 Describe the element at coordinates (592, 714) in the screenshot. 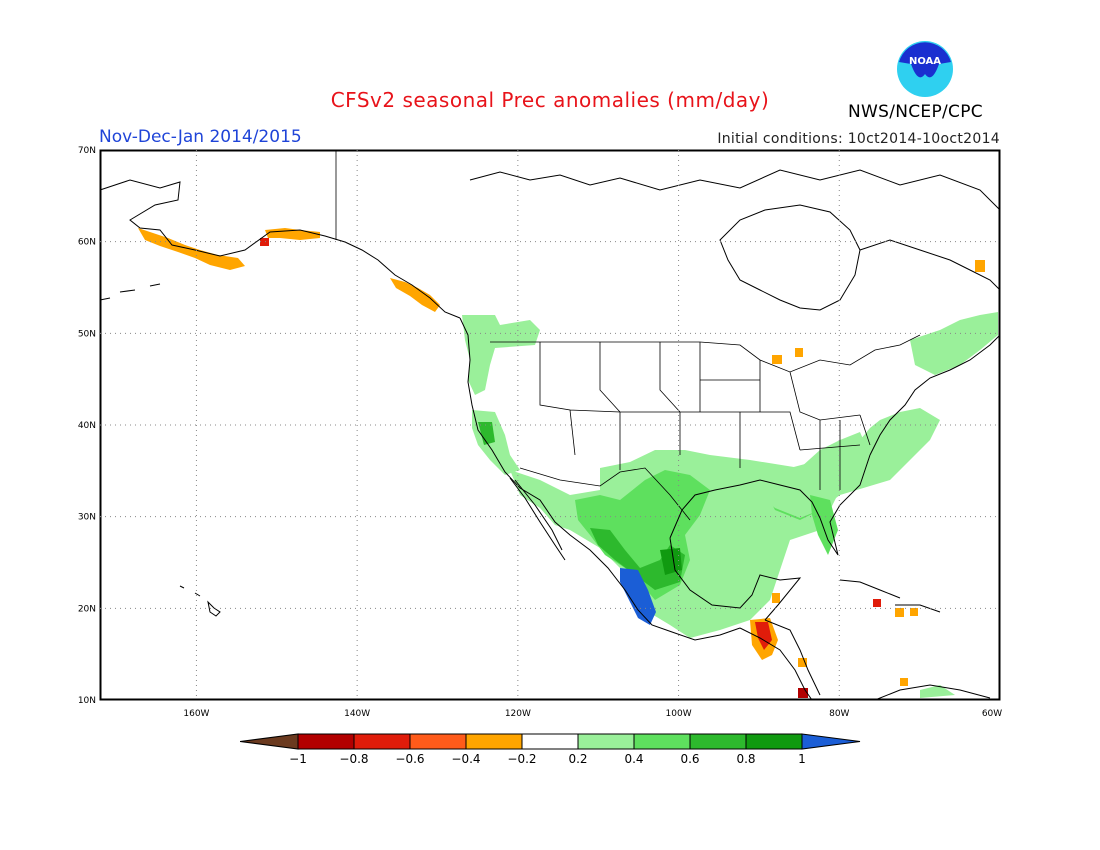

I see `longitude-labels: 160W 140W 120W 100W 80W 60W` at that location.